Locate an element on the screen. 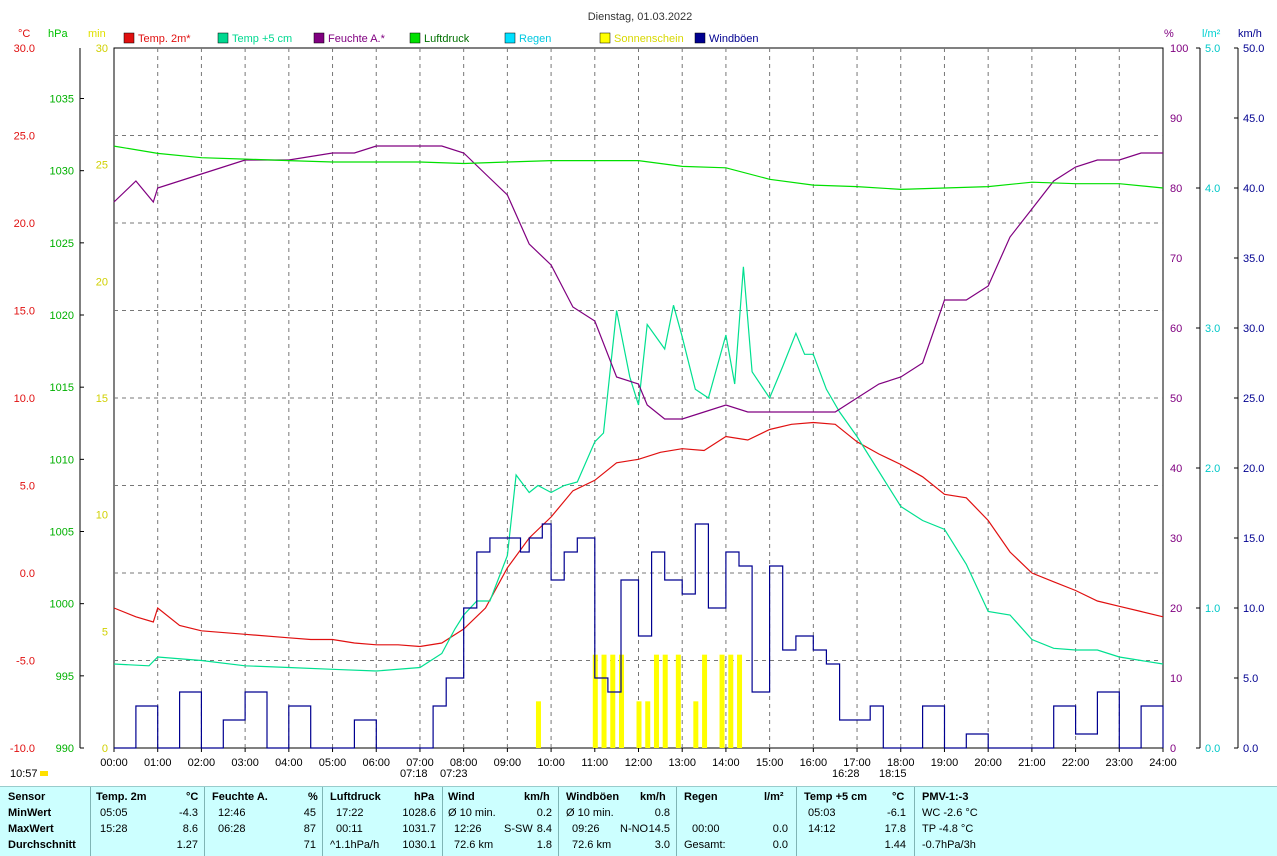 Image resolution: width=1277 pixels, height=856 pixels. rain-tick: 0.0 is located at coordinates (1212, 749).